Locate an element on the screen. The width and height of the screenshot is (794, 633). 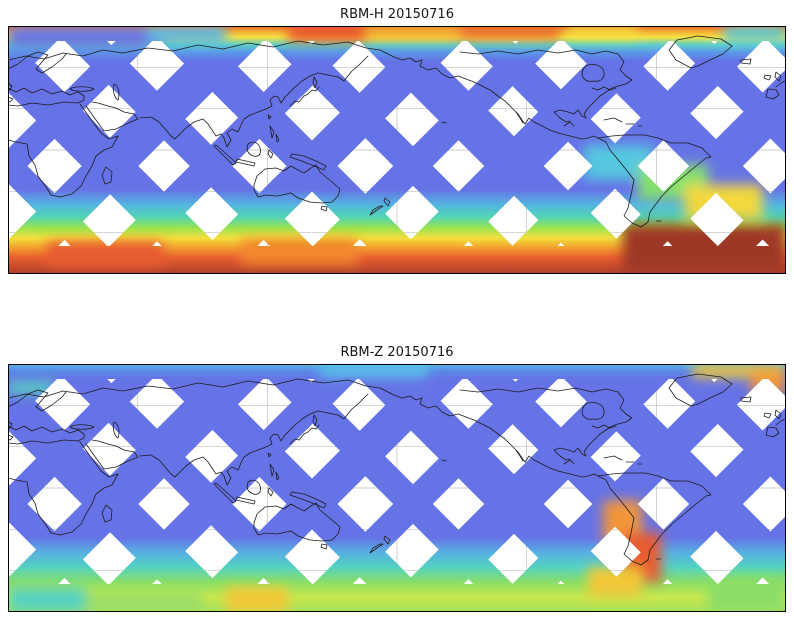
panel-title-rbm-z: RBM-Z 20150716 is located at coordinates (397, 352).